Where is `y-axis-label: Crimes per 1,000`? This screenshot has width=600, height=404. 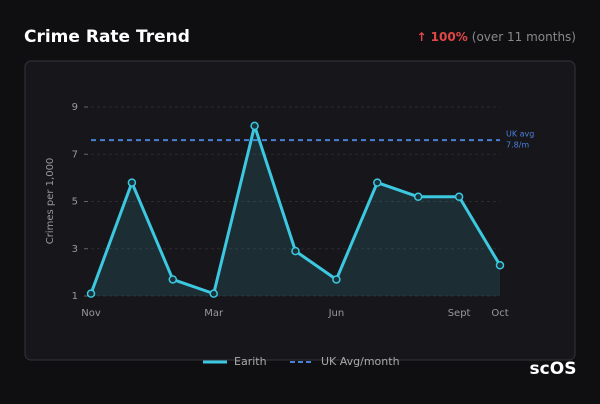 y-axis-label: Crimes per 1,000 is located at coordinates (50, 201).